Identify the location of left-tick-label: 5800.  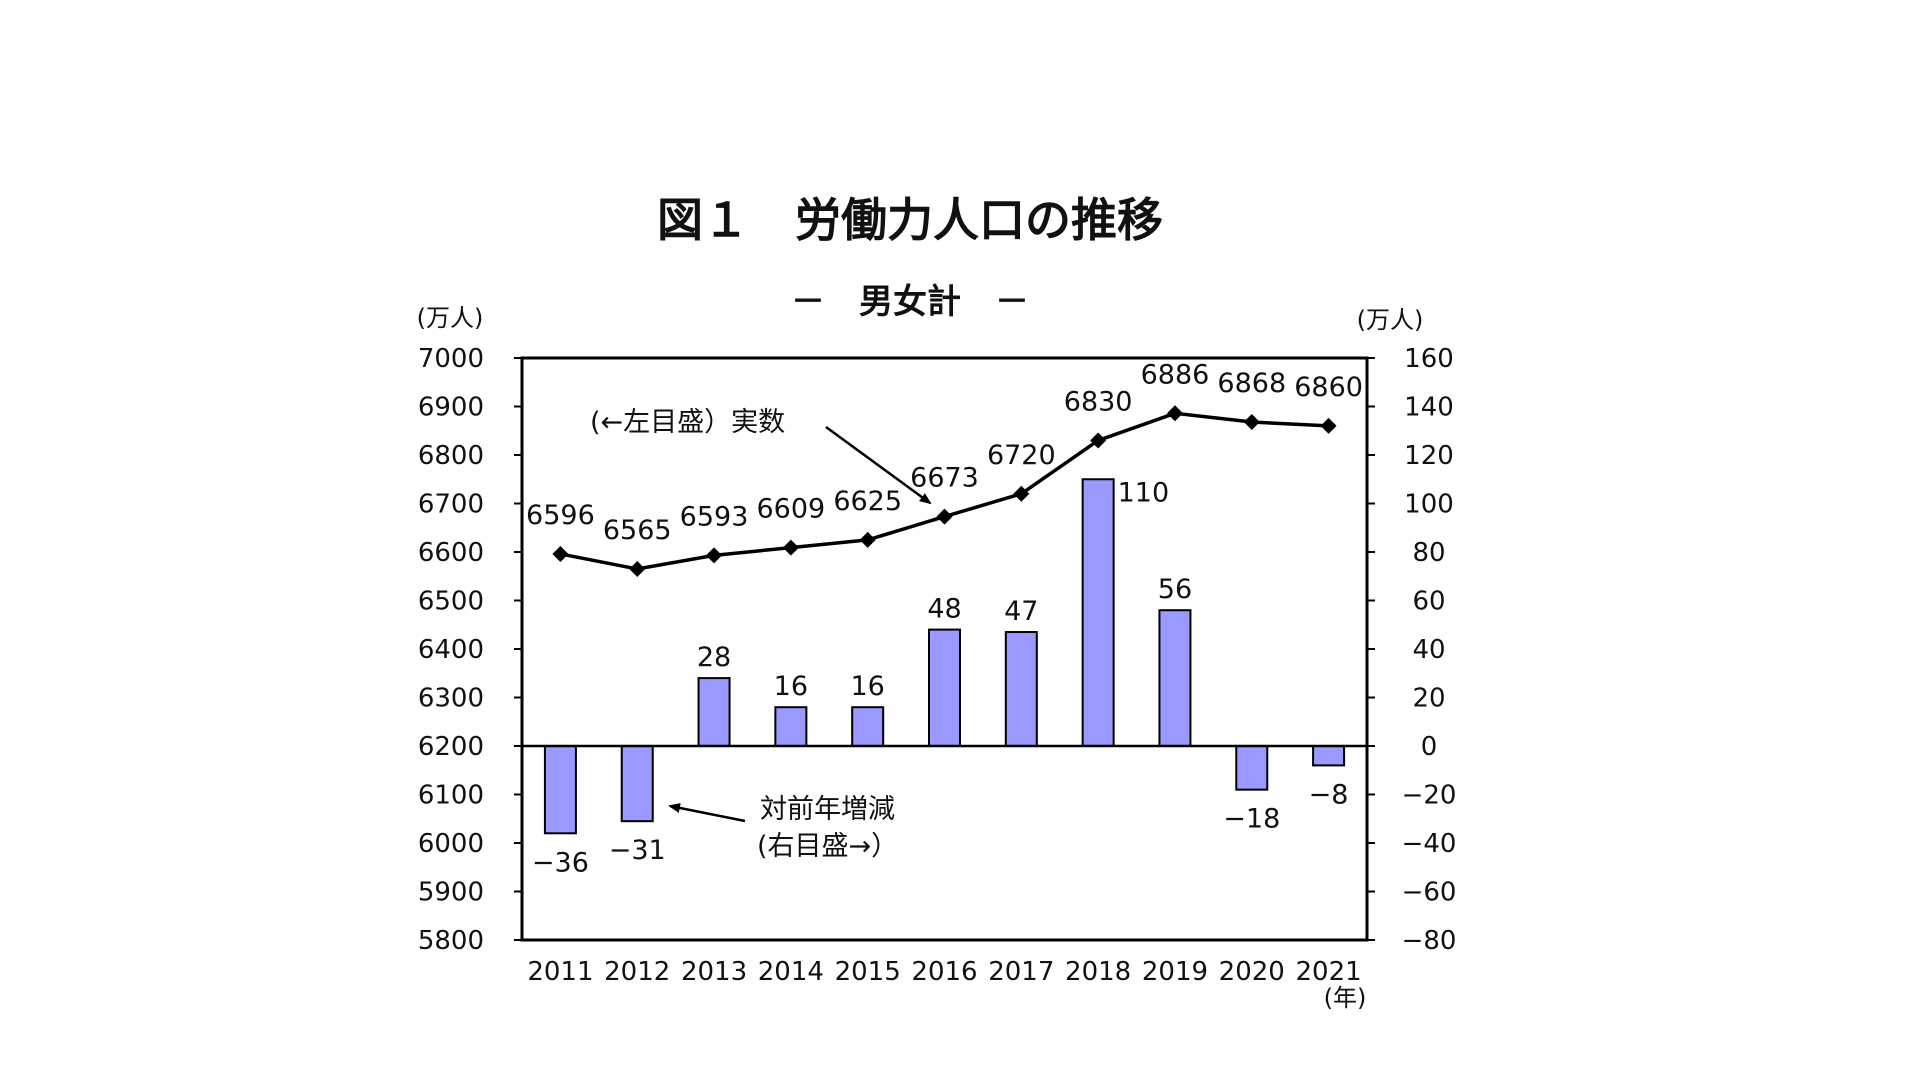
(451, 941).